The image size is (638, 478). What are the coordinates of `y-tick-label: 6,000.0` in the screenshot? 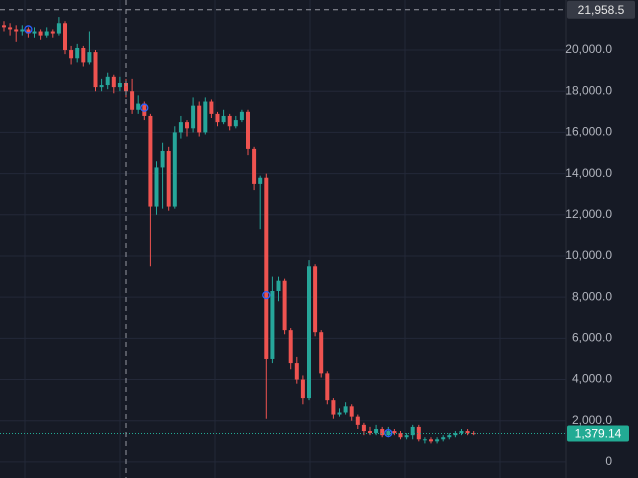 It's located at (592, 338).